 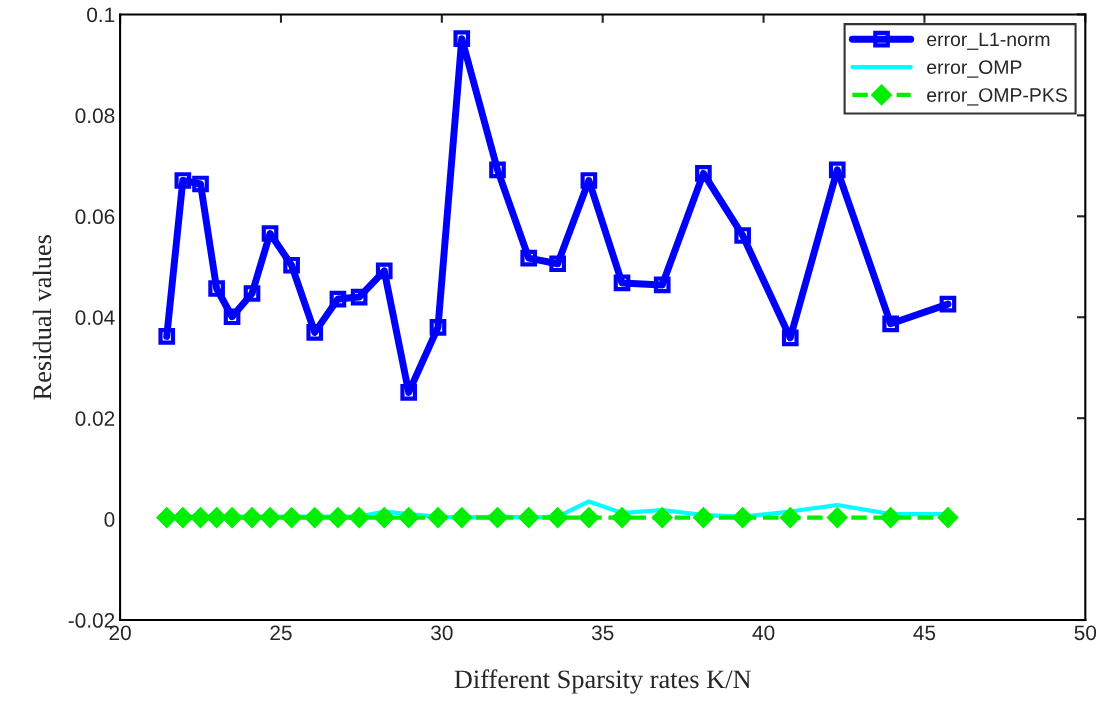 I want to click on x-tick-label: 50, so click(x=1085, y=633).